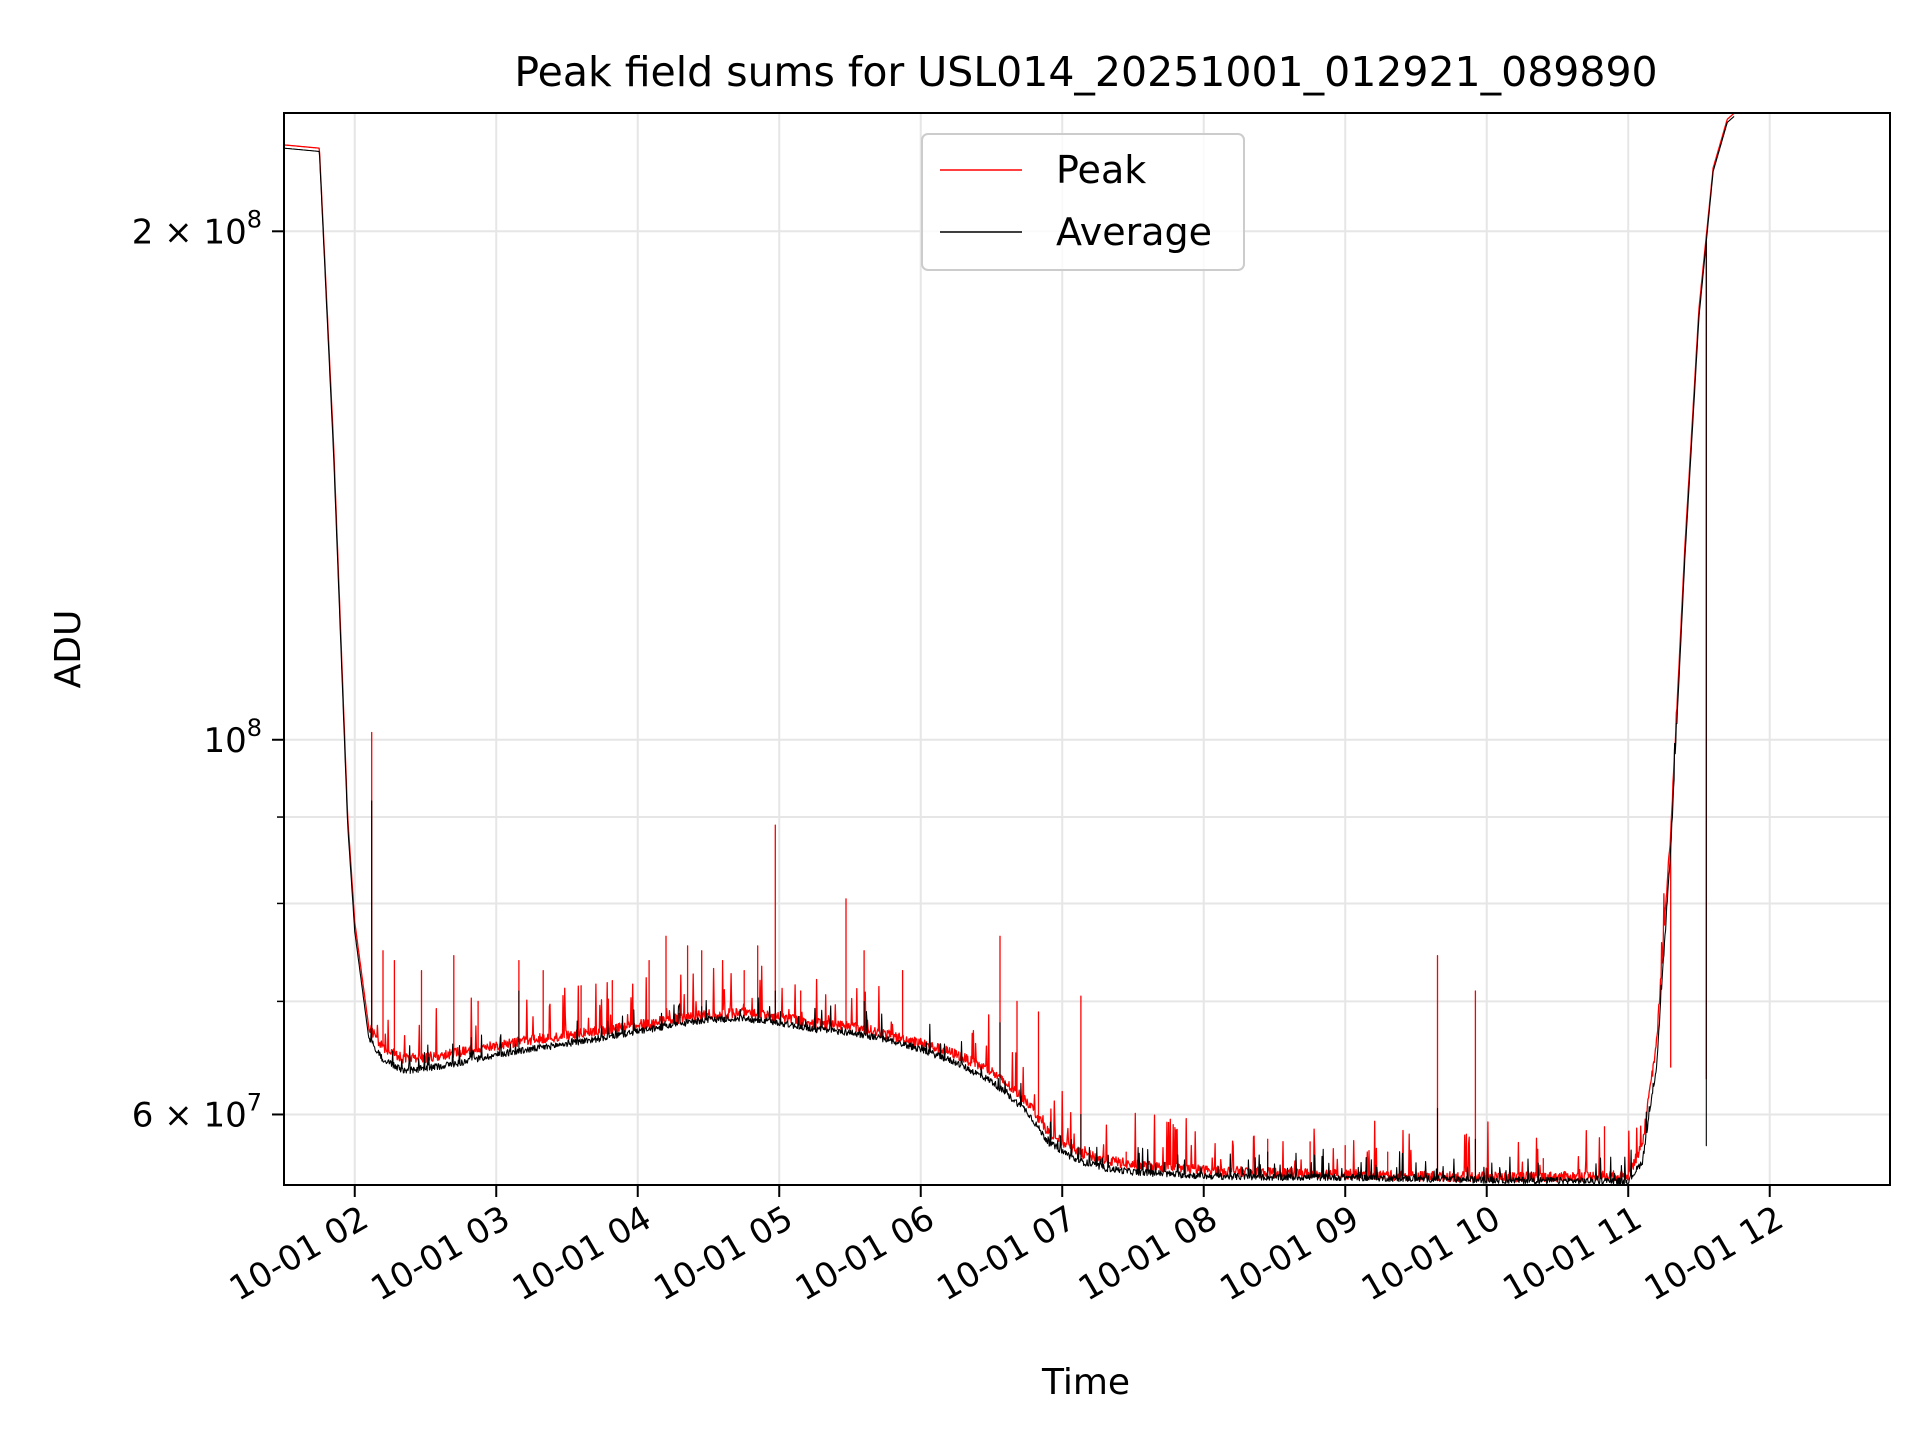 This screenshot has height=1440, width=1920. What do you see at coordinates (1134, 232) in the screenshot?
I see `legend-label-average: Average` at bounding box center [1134, 232].